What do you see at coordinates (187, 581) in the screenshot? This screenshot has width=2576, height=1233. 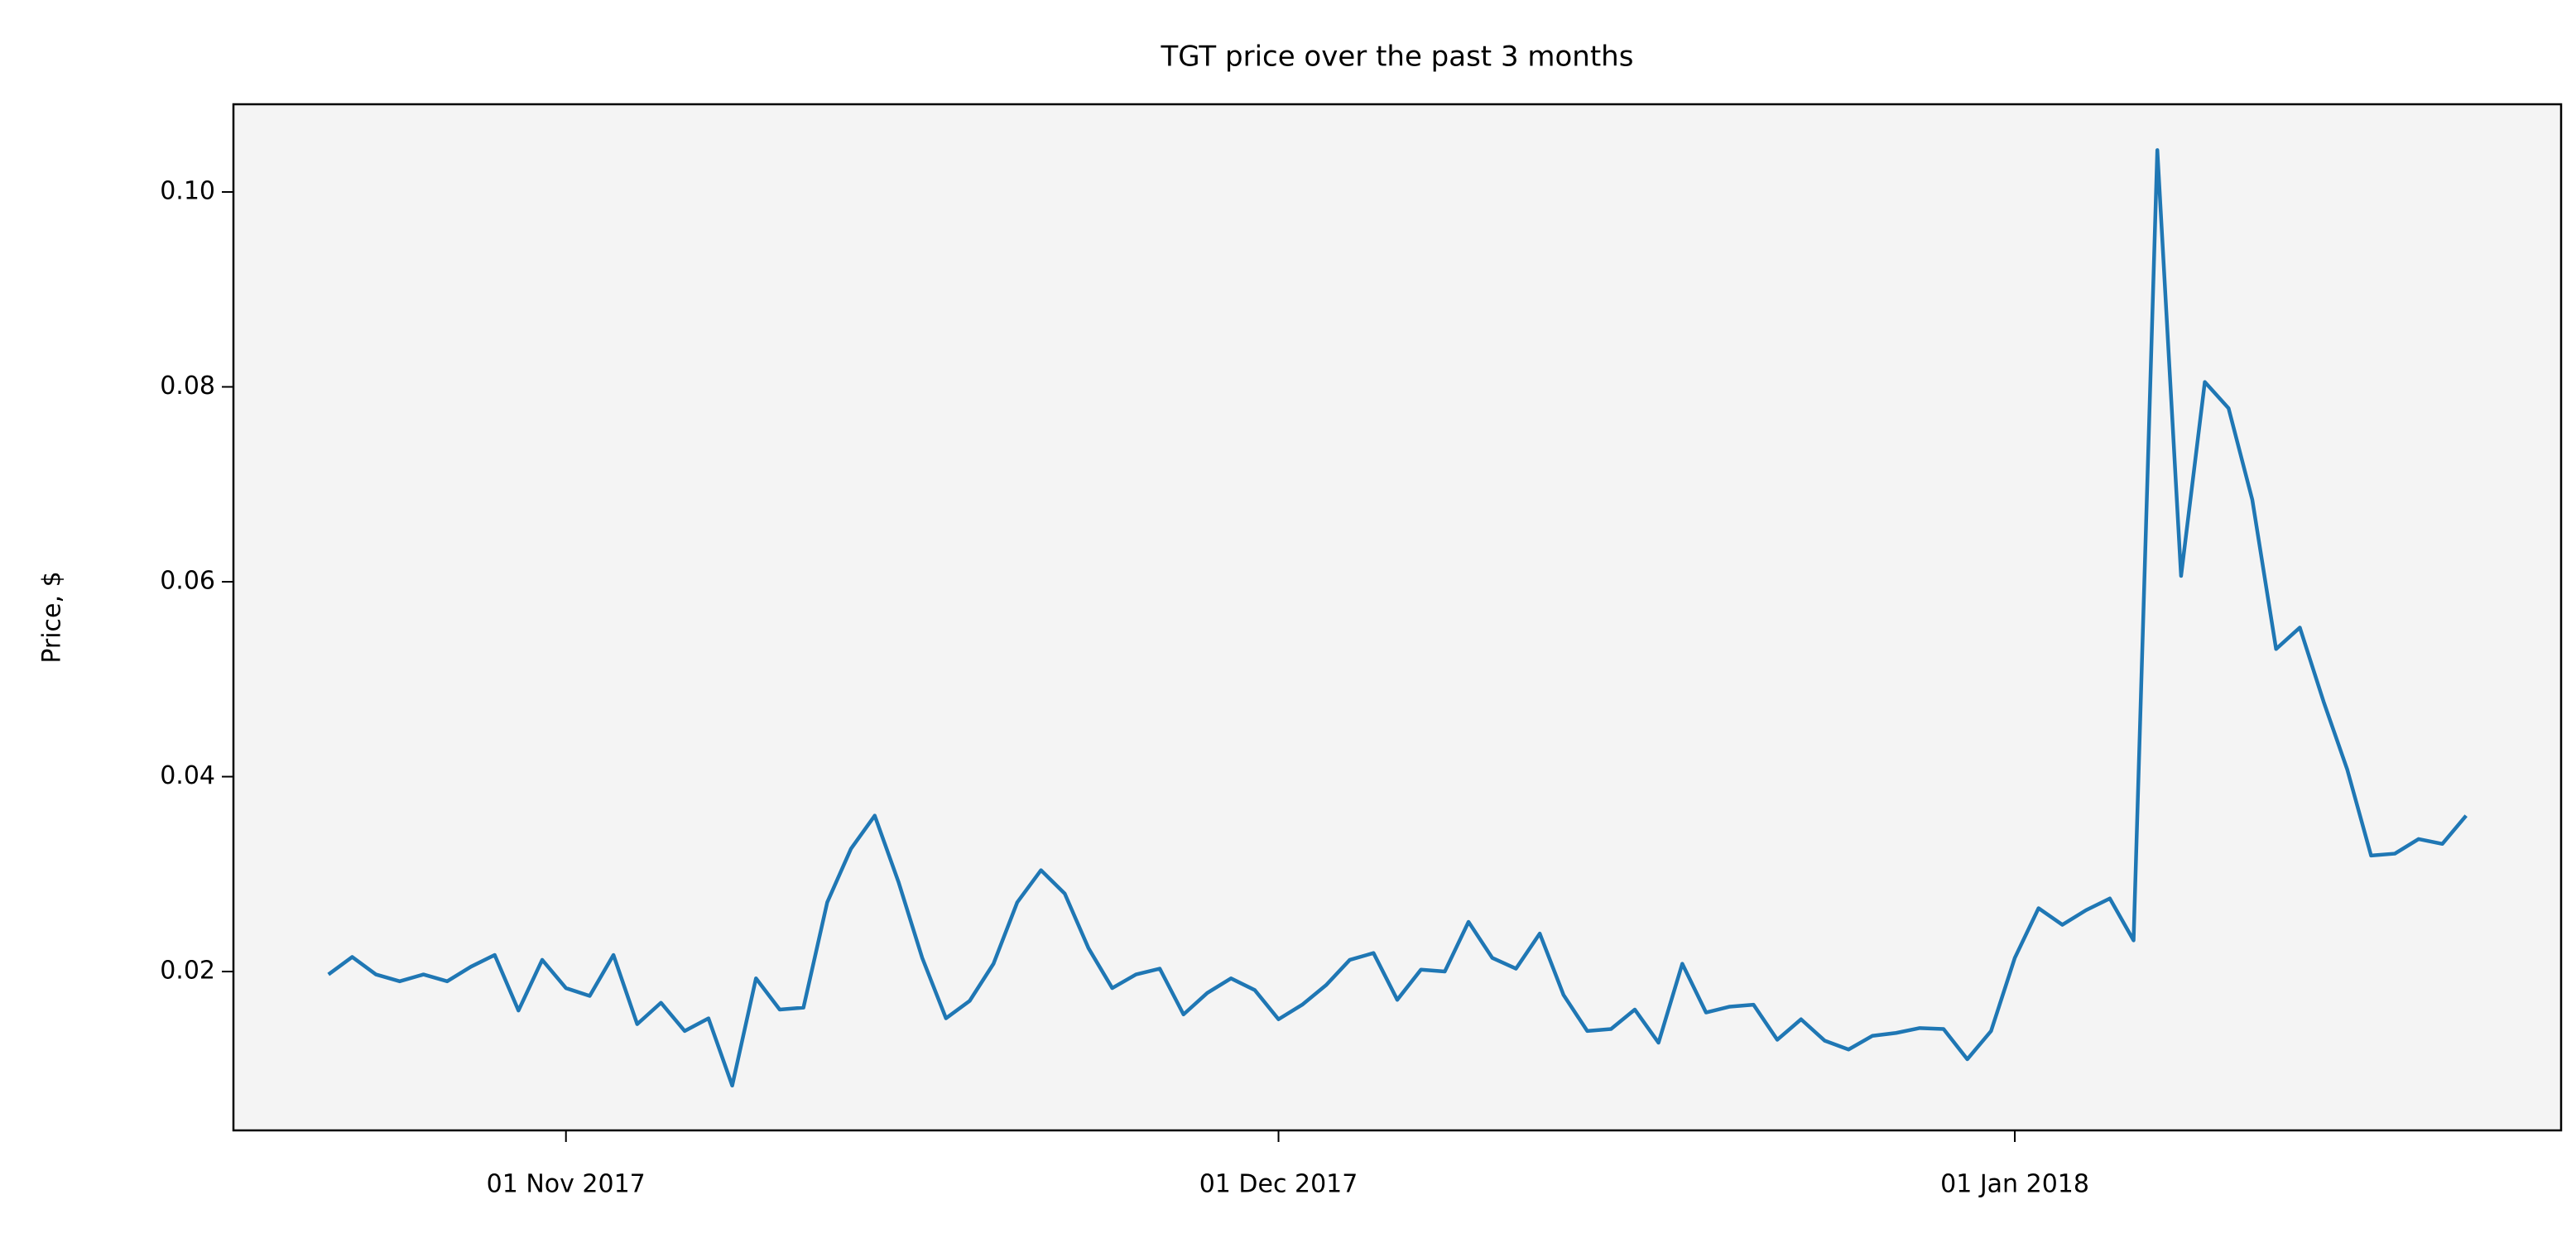 I see `y-tick-label: 0.06` at bounding box center [187, 581].